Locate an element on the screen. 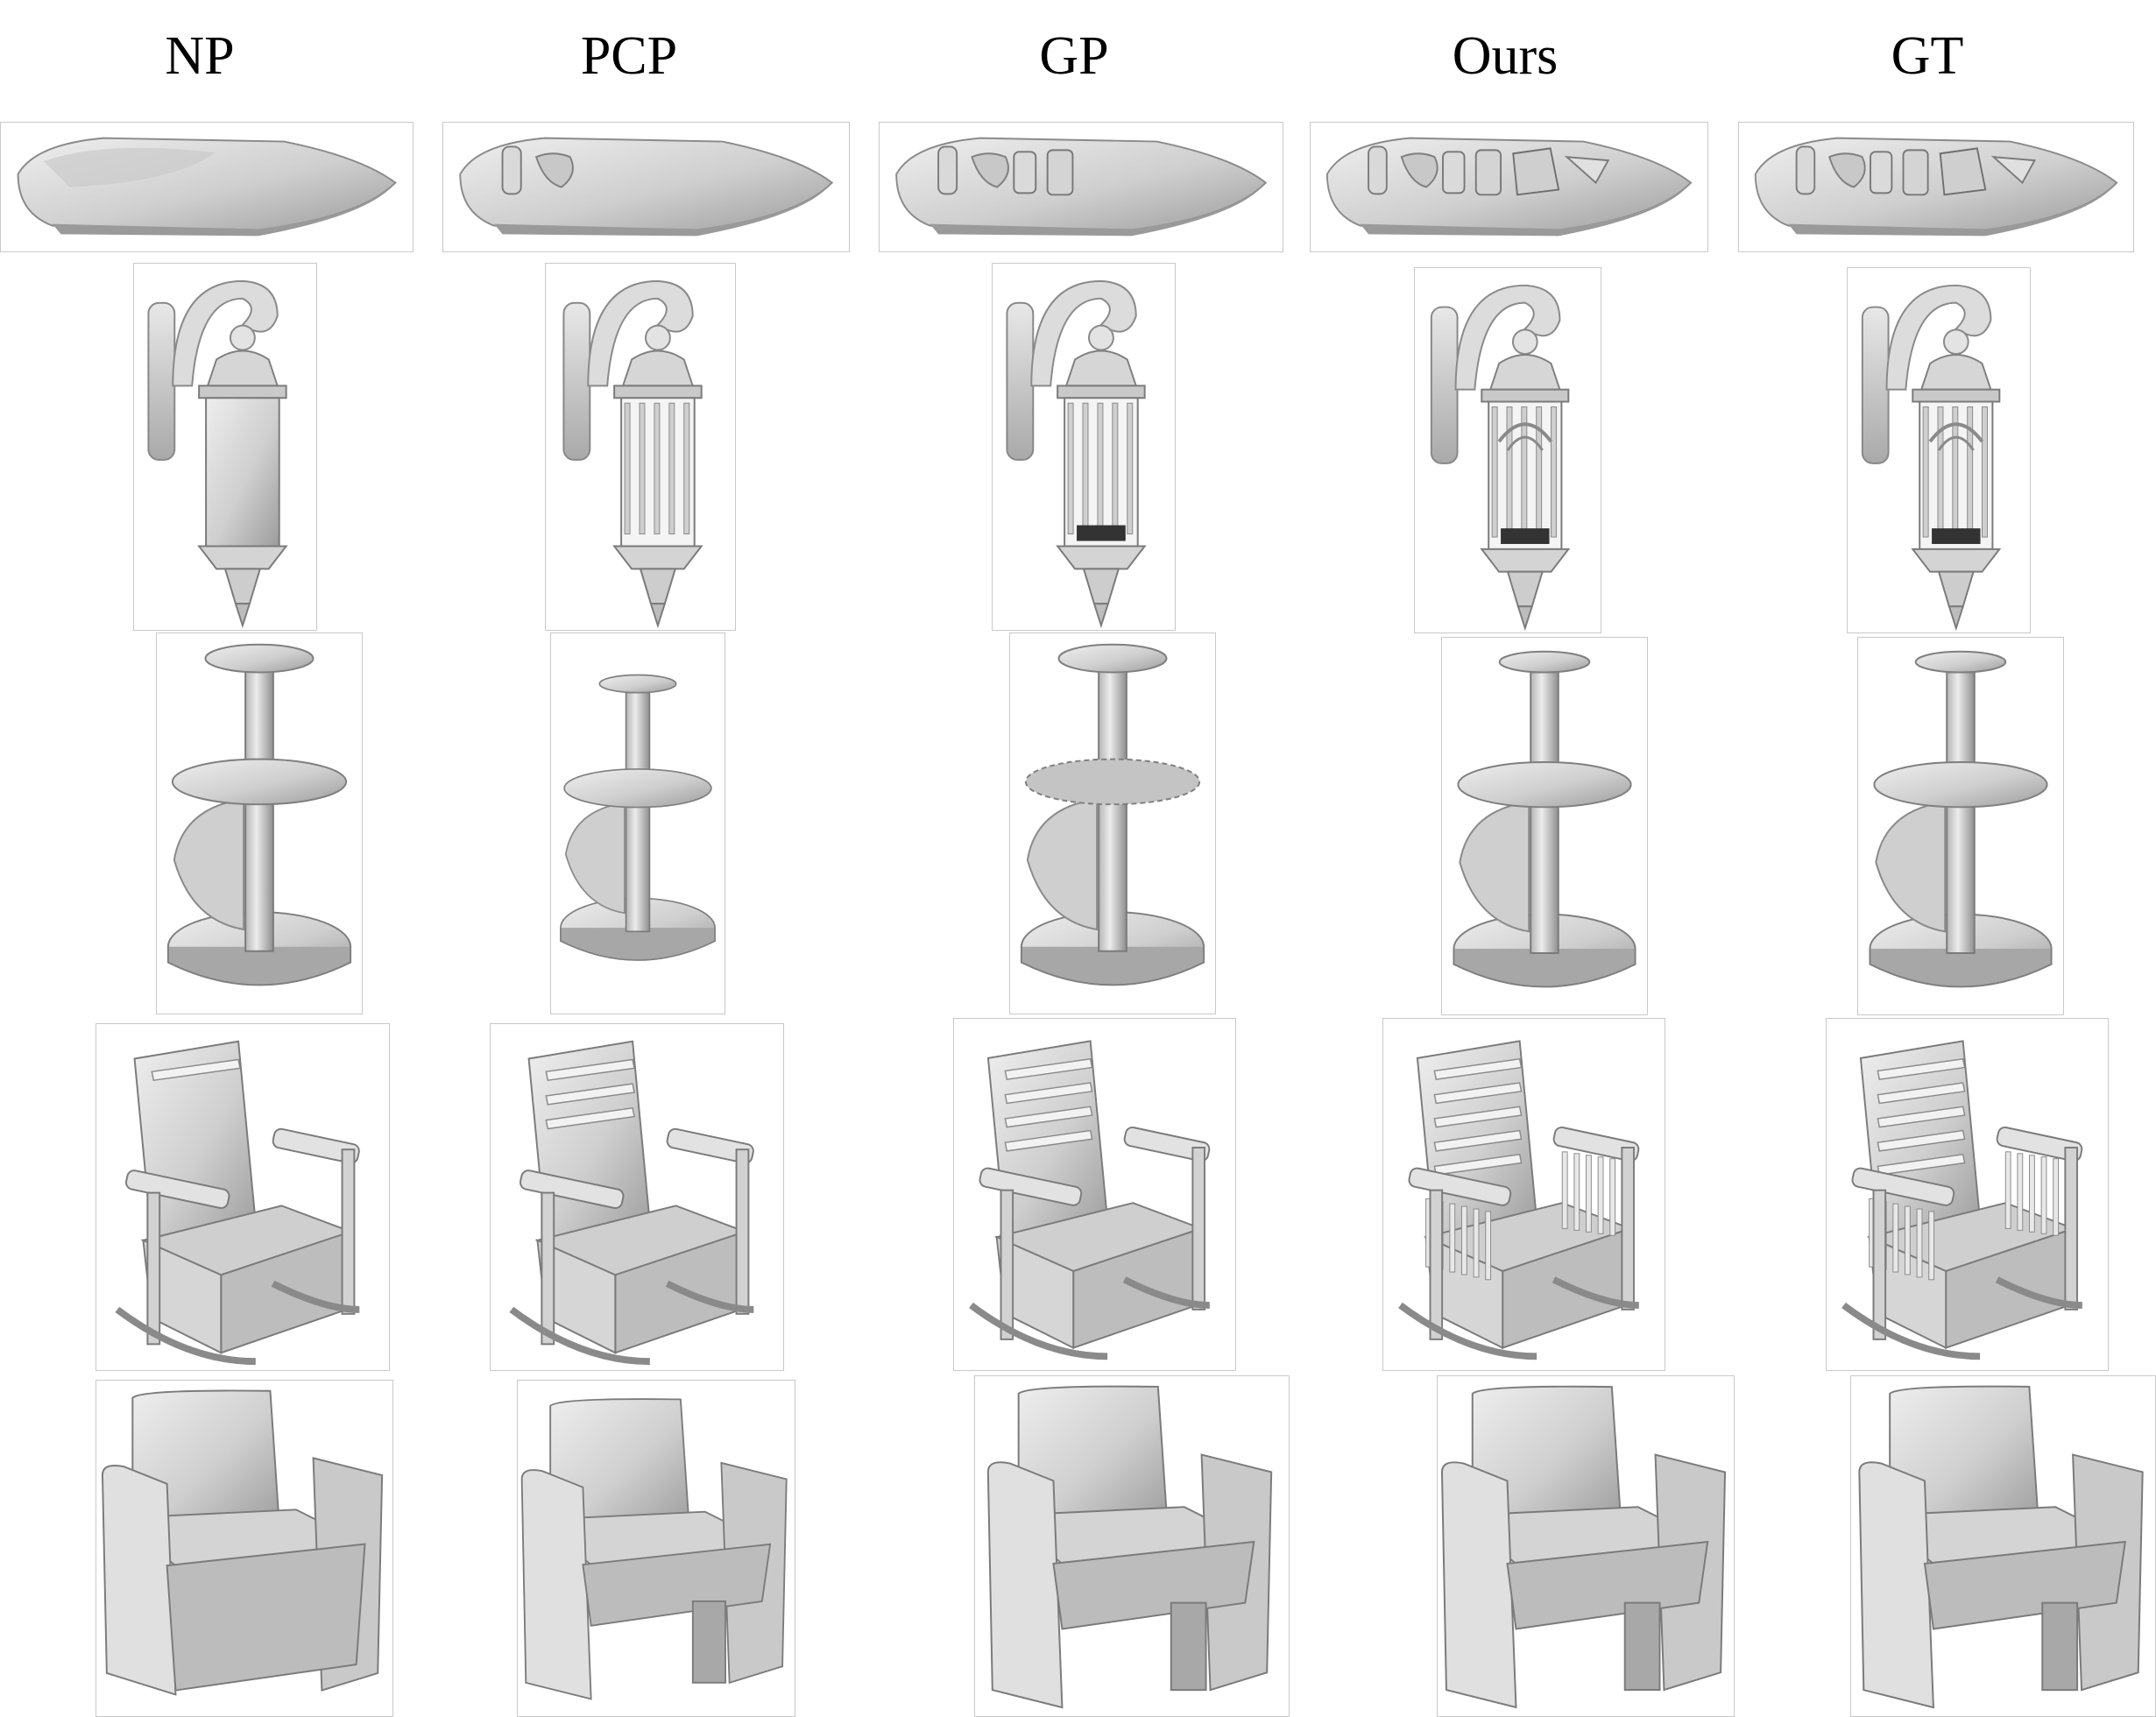 The image size is (2156, 1717). render-boat-pcp is located at coordinates (646, 187).